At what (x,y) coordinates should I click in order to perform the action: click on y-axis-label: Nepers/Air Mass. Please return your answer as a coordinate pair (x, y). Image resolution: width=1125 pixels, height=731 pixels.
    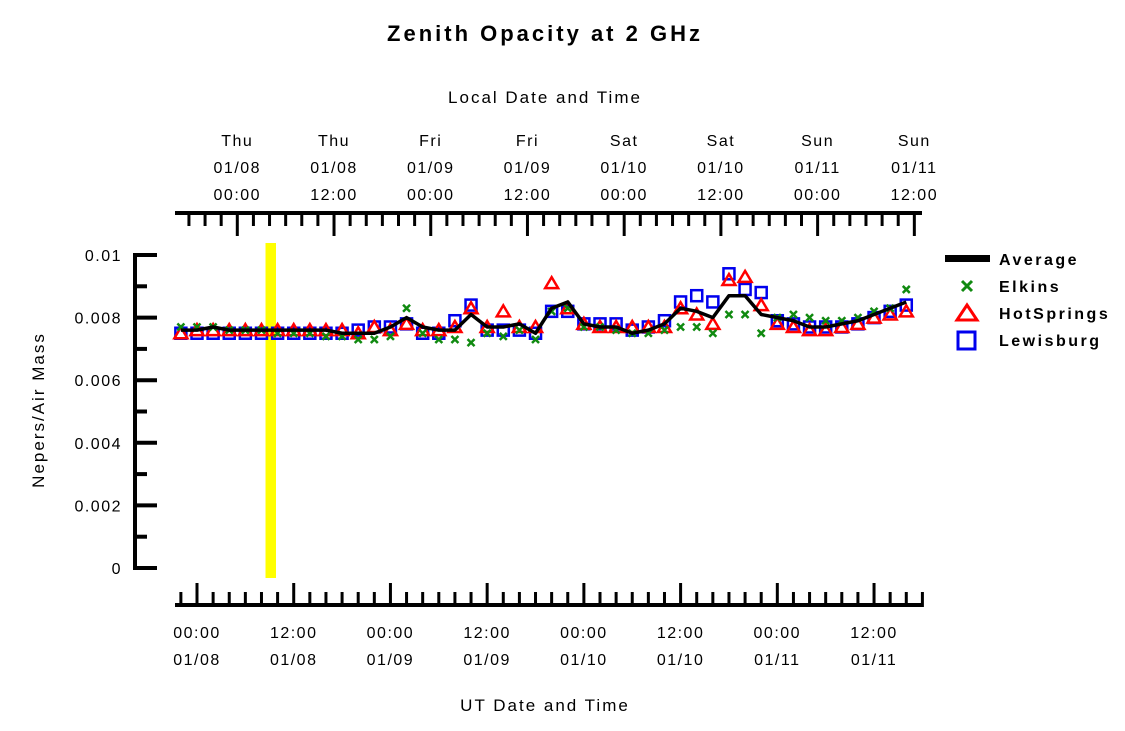
    Looking at the image, I should click on (38, 410).